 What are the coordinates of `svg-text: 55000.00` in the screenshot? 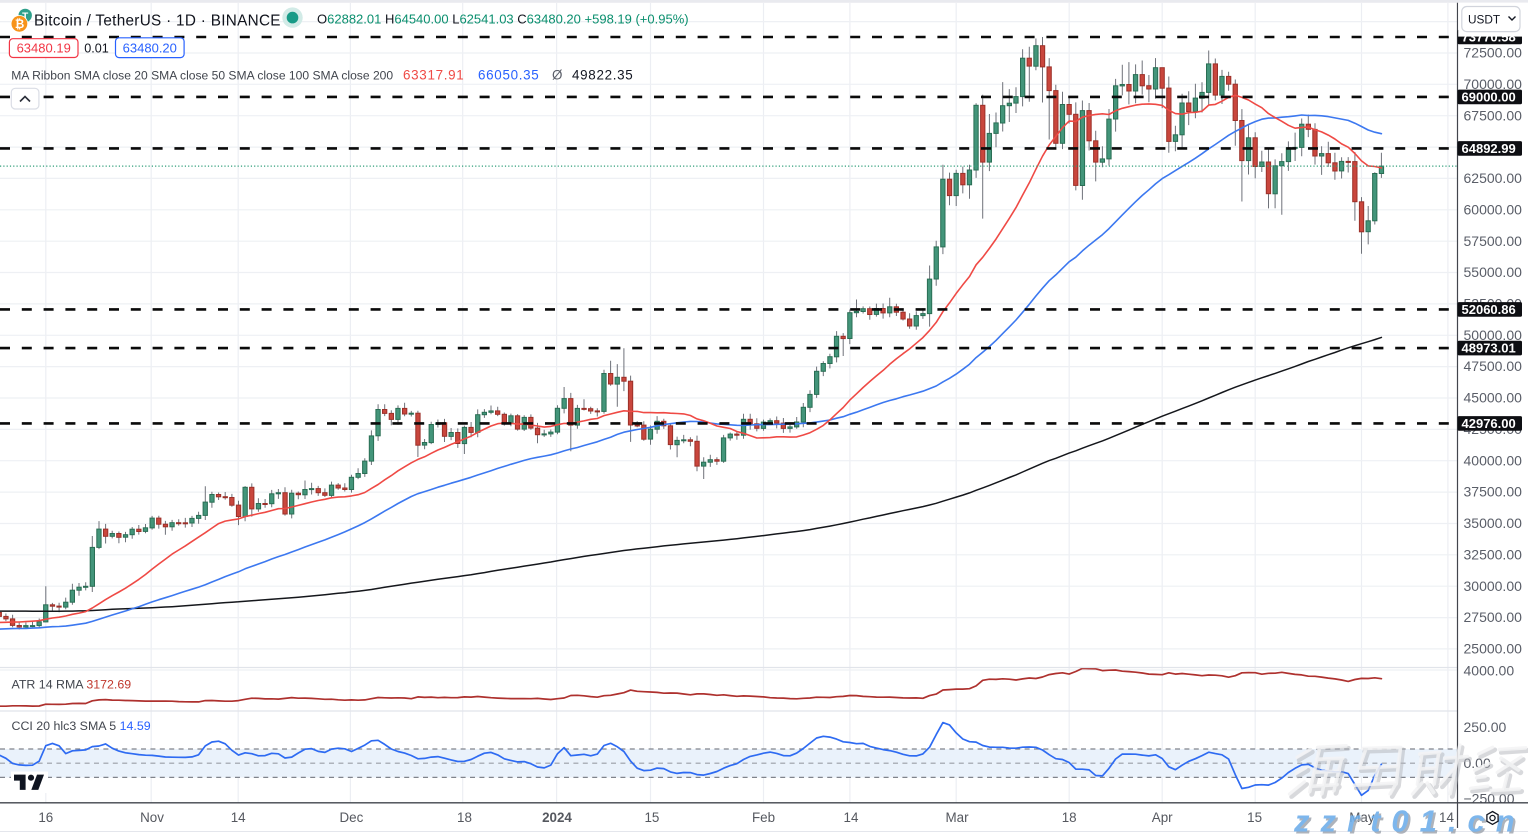 It's located at (1493, 272).